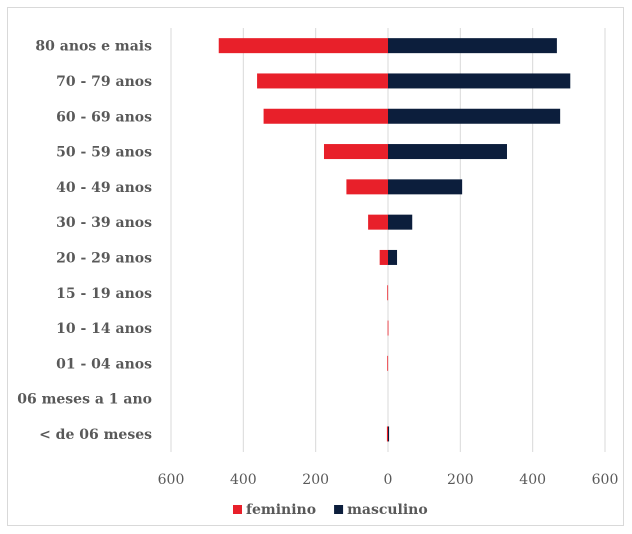 This screenshot has height=534, width=632. Describe the element at coordinates (104, 329) in the screenshot. I see `category-label: 10 - 14 anos` at that location.